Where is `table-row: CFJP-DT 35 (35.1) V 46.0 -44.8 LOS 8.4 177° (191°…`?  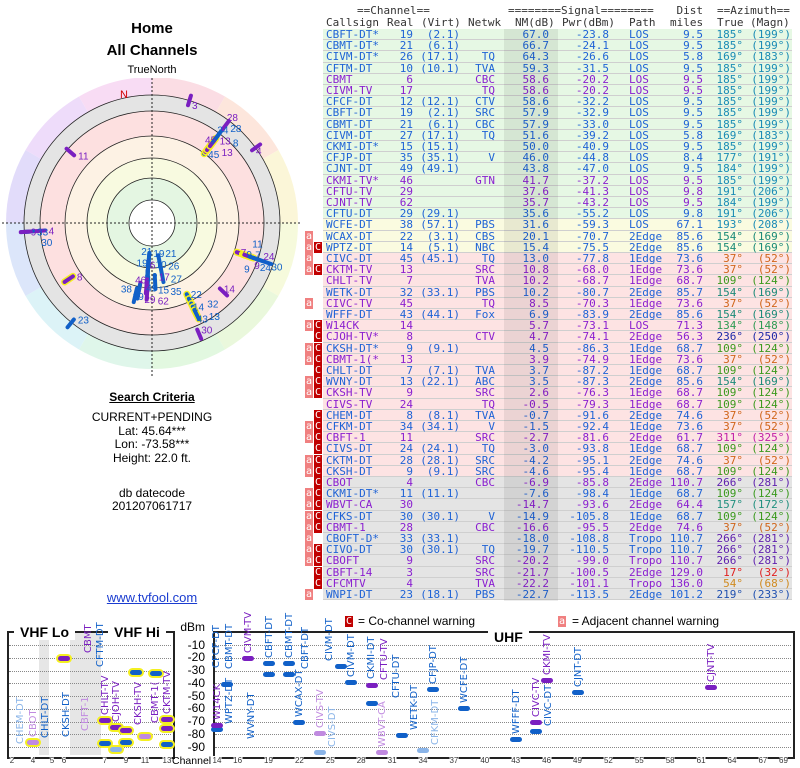
table-row: CFJP-DT 35 (35.1) V 46.0 -44.8 LOS 8.4 177° (191°… is located at coordinates (557, 158).